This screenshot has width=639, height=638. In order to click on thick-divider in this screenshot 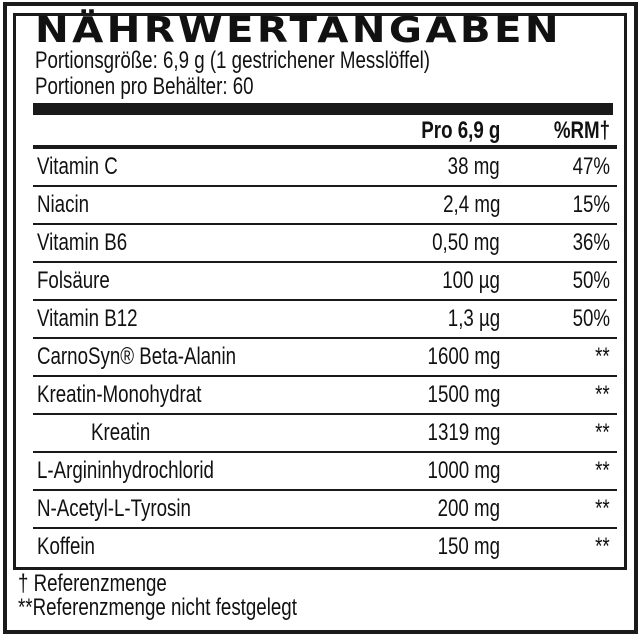, I will do `click(323, 109)`.